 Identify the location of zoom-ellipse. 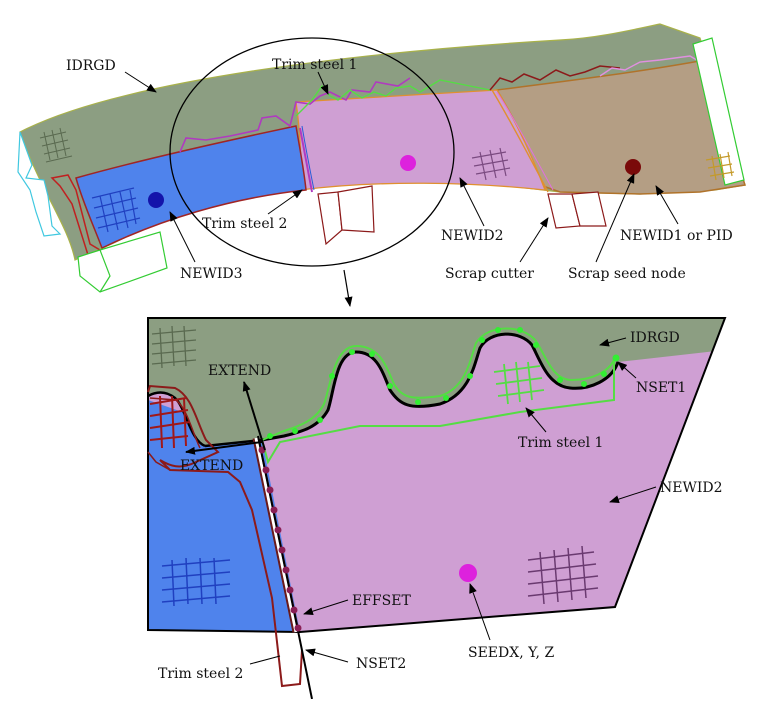
(312, 152).